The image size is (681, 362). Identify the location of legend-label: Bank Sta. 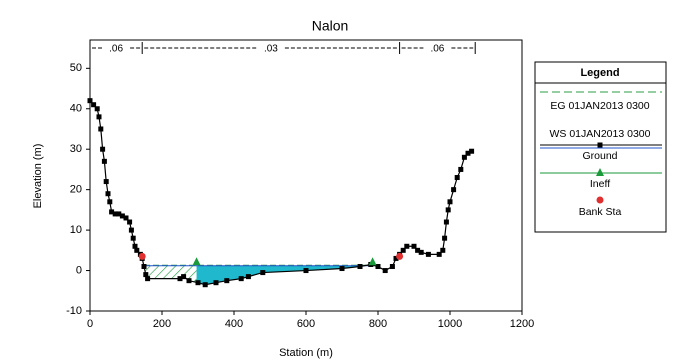
(600, 212).